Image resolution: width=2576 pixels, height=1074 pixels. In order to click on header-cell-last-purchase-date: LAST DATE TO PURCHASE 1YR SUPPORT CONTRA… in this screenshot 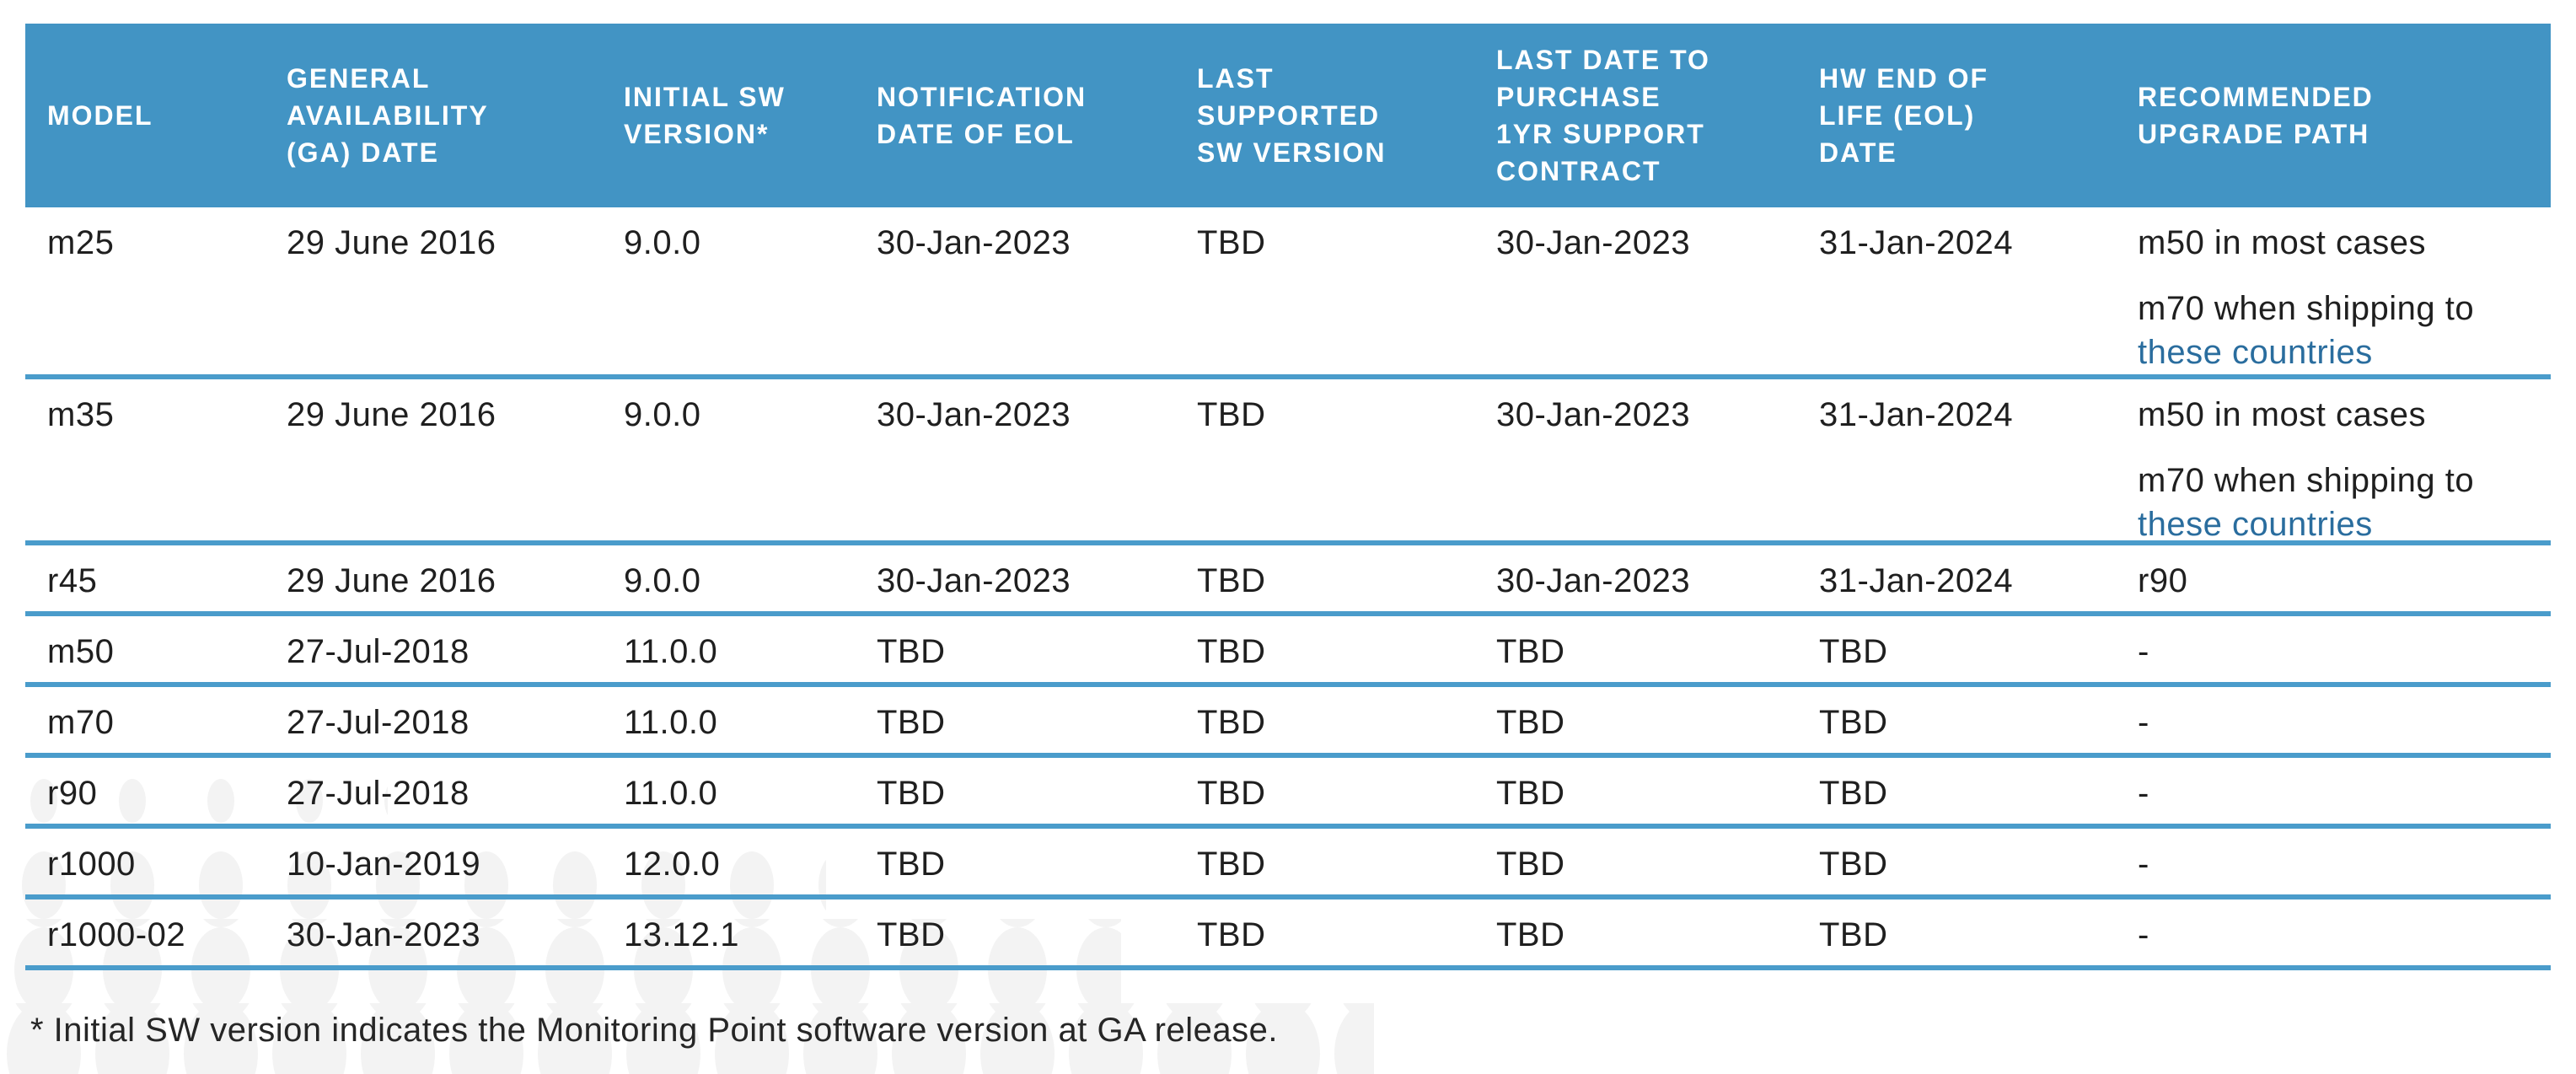, I will do `click(1603, 115)`.